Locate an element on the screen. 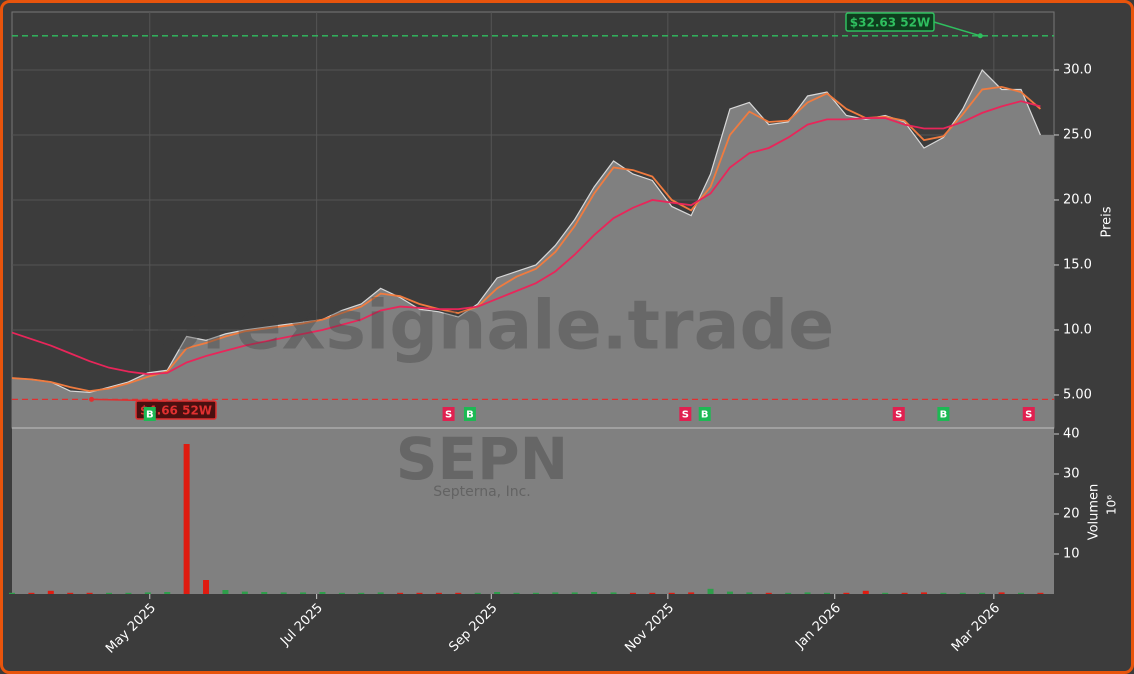  y-tick-label: 25.0 is located at coordinates (1077, 134).